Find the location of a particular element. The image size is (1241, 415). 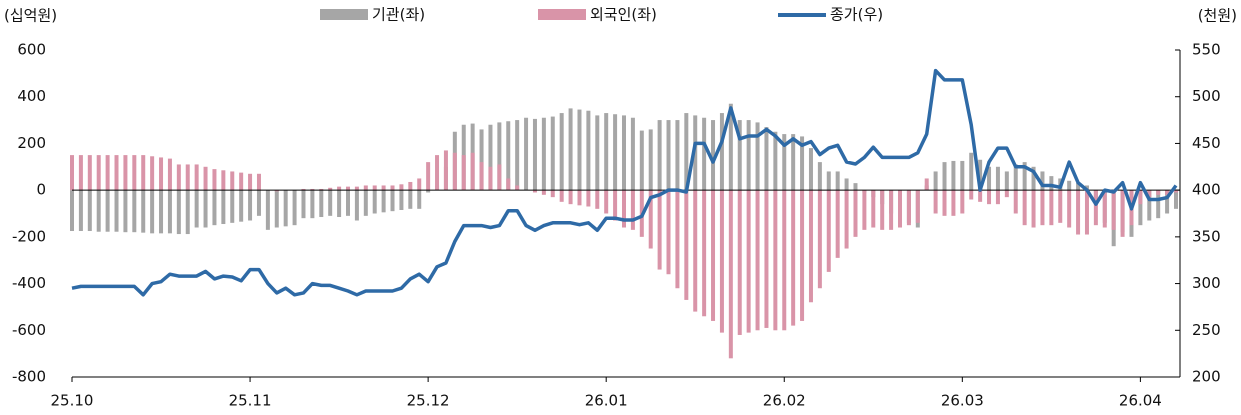

x-tick-label: 25.12 is located at coordinates (428, 401).